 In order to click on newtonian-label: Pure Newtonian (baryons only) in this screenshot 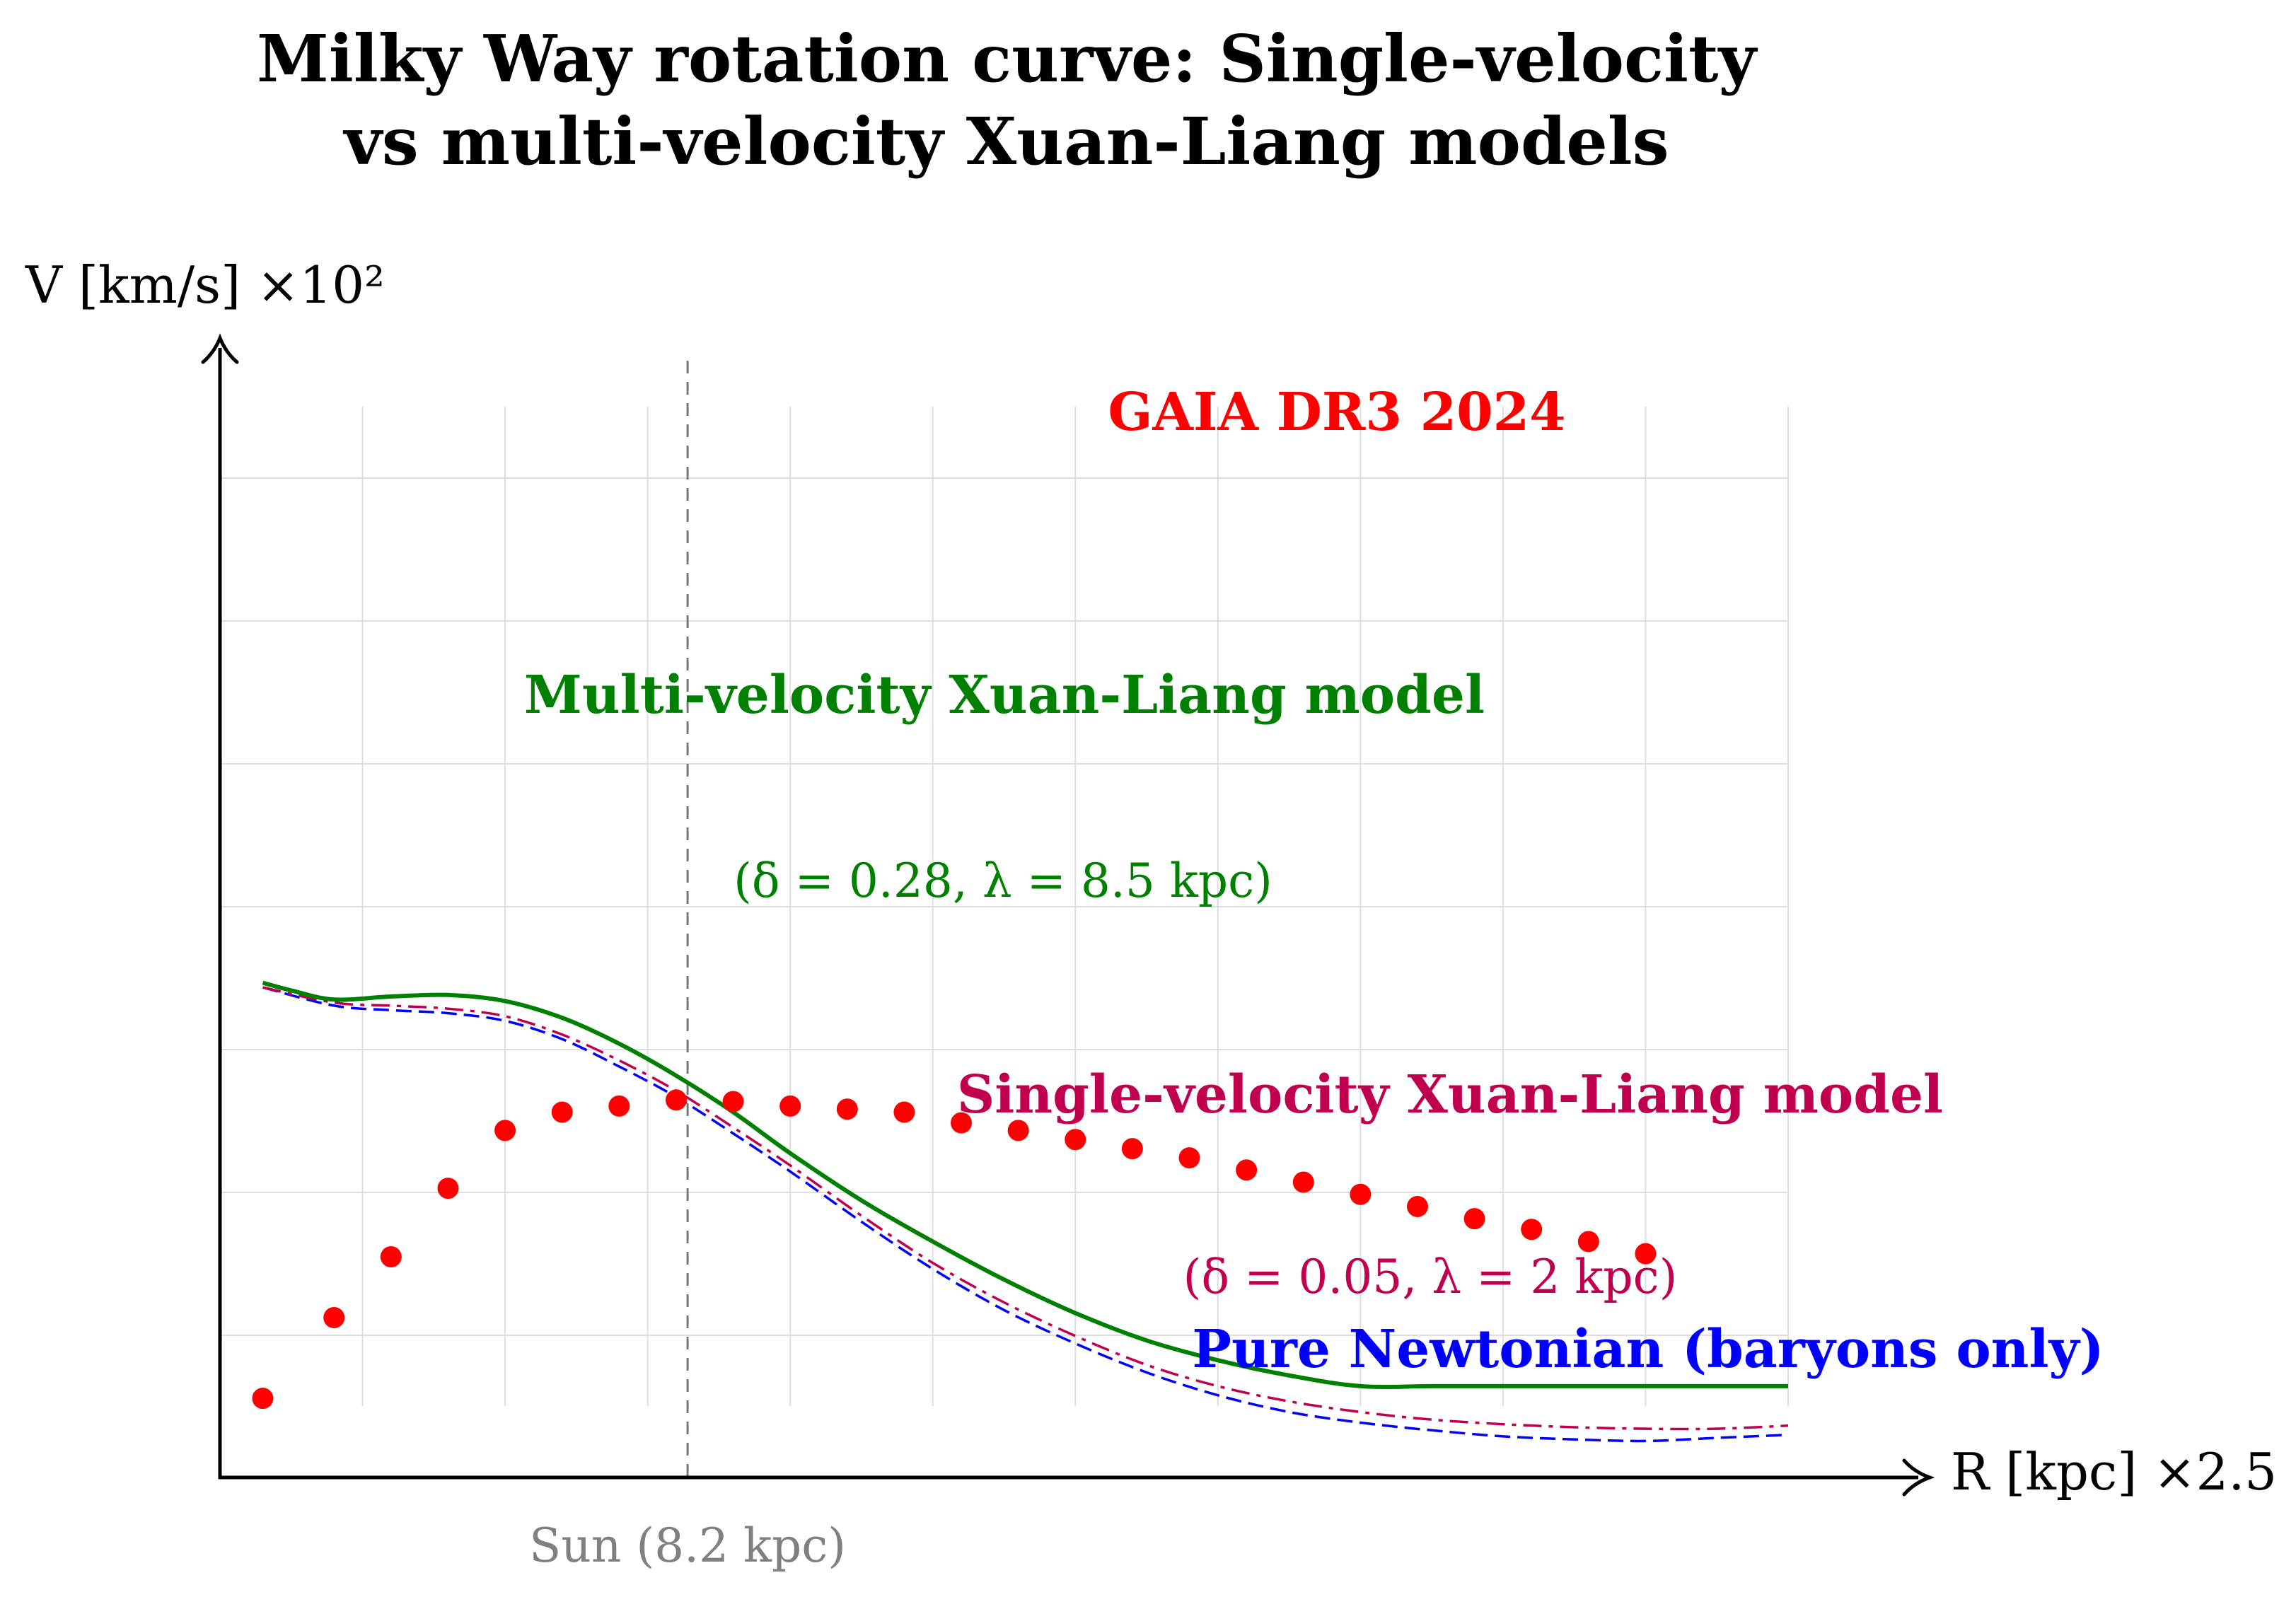, I will do `click(1648, 1349)`.